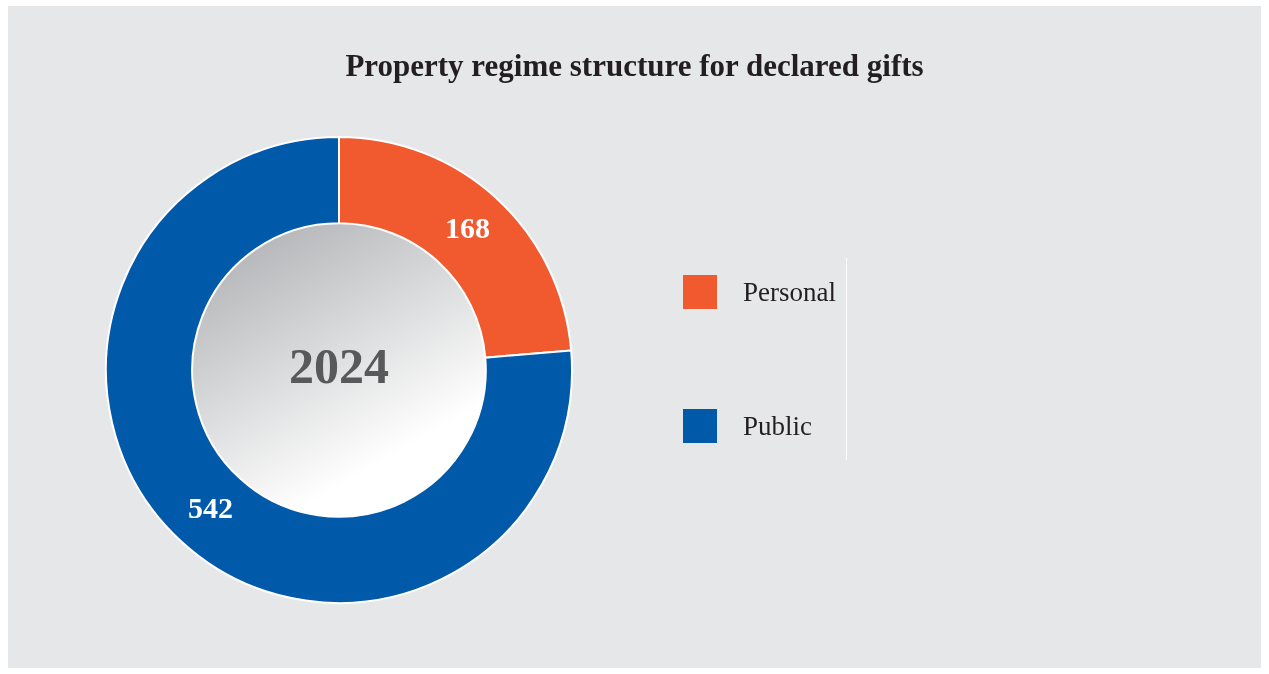 The height and width of the screenshot is (674, 1269). Describe the element at coordinates (789, 292) in the screenshot. I see `legend-label: Personal` at that location.